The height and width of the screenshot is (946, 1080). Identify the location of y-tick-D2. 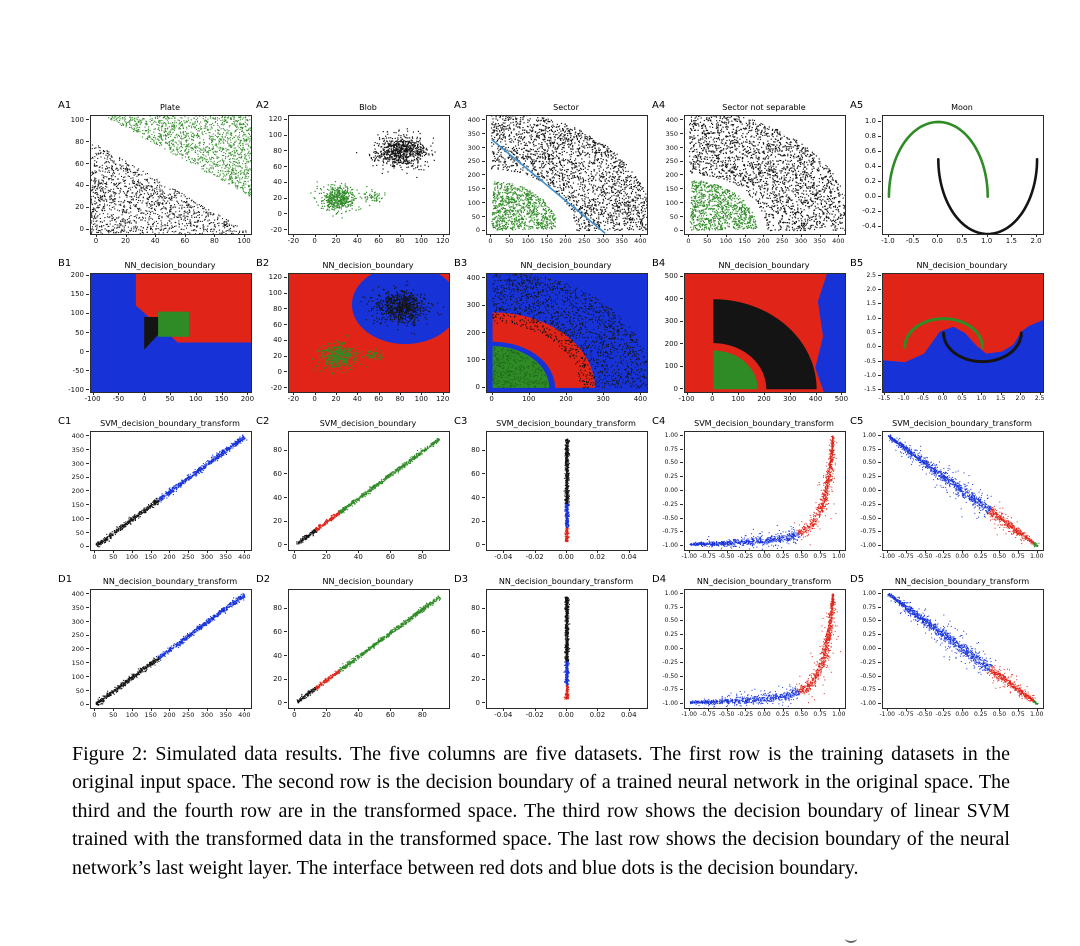
(285, 608).